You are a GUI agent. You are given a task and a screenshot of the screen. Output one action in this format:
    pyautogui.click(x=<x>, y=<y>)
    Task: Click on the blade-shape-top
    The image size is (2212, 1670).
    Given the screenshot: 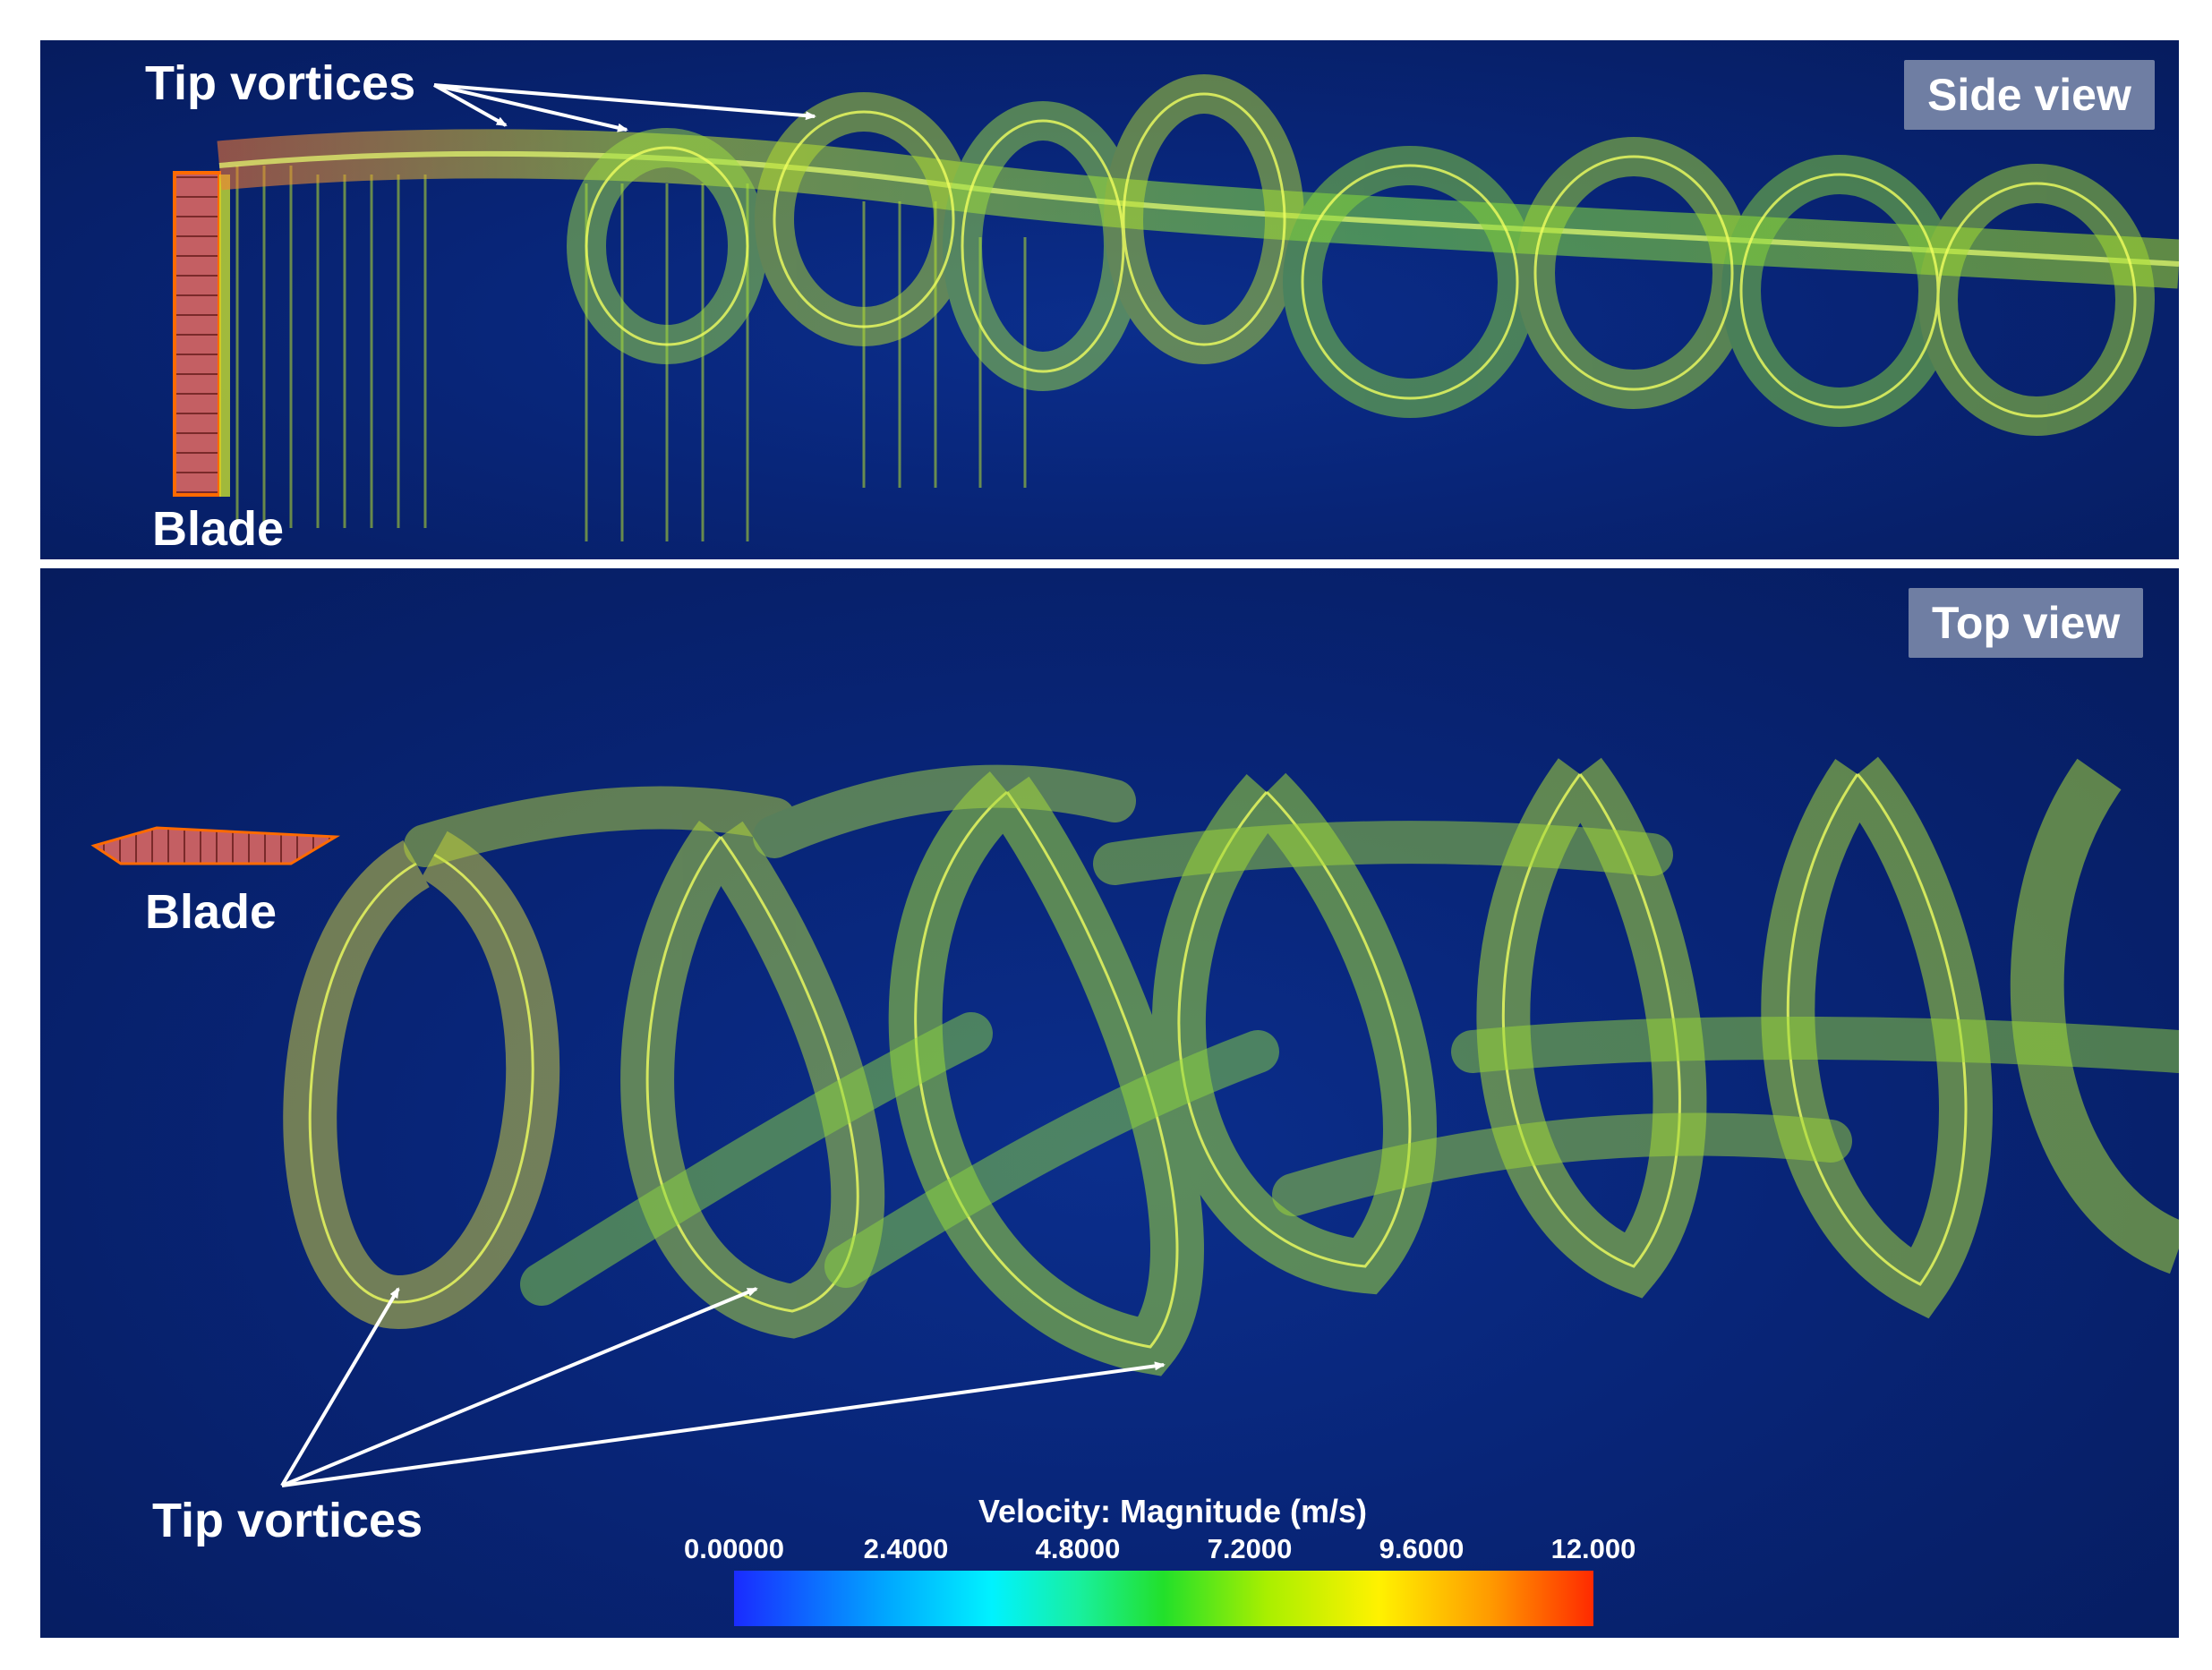 What is the action you would take?
    pyautogui.click(x=215, y=846)
    